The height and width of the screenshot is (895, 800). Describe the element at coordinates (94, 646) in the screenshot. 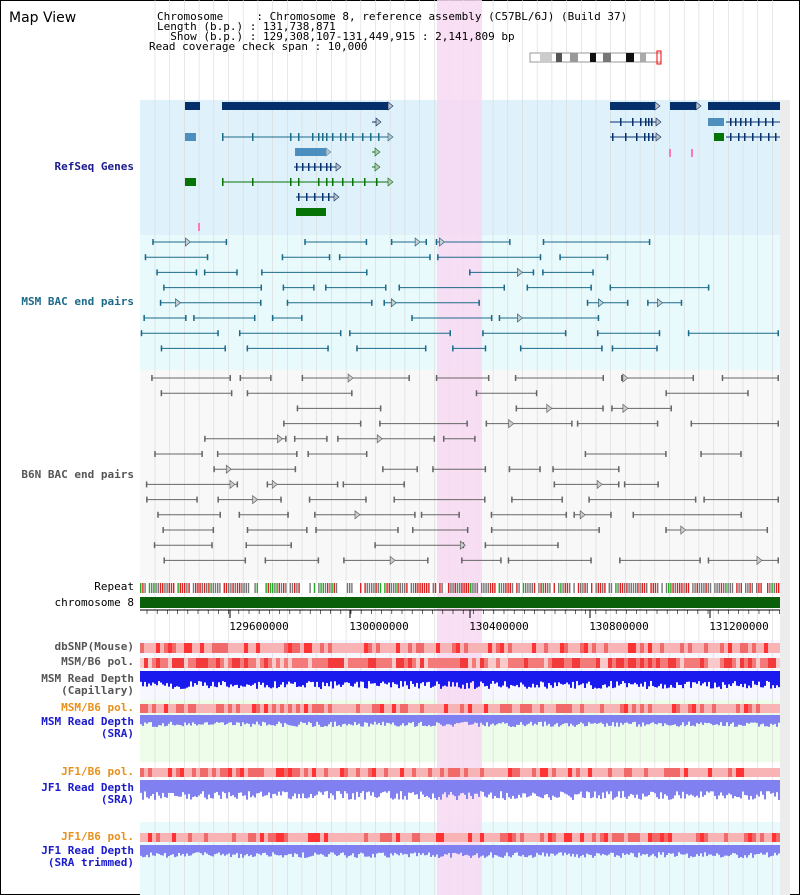

I see `dbsnp-label: dbSNP(Mouse)` at that location.